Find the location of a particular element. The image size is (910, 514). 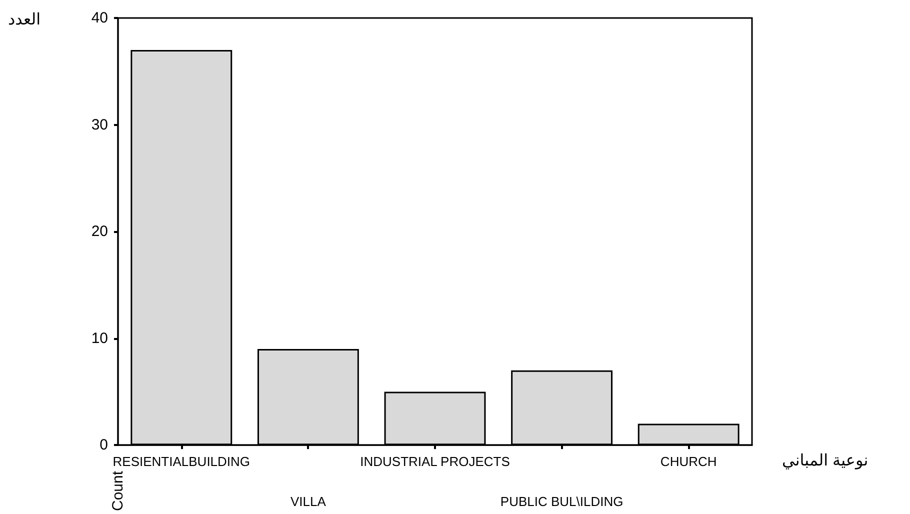

x-axis-title: نوعية المباني is located at coordinates (825, 461).